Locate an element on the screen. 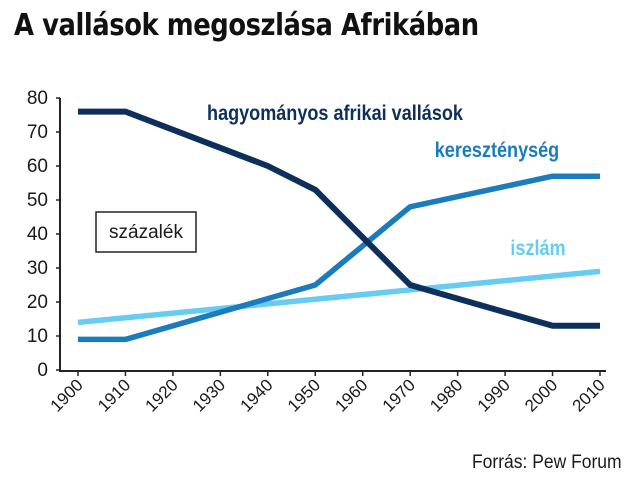 This screenshot has height=491, width=640. source-note: Forrás: Pew Forum is located at coordinates (547, 462).